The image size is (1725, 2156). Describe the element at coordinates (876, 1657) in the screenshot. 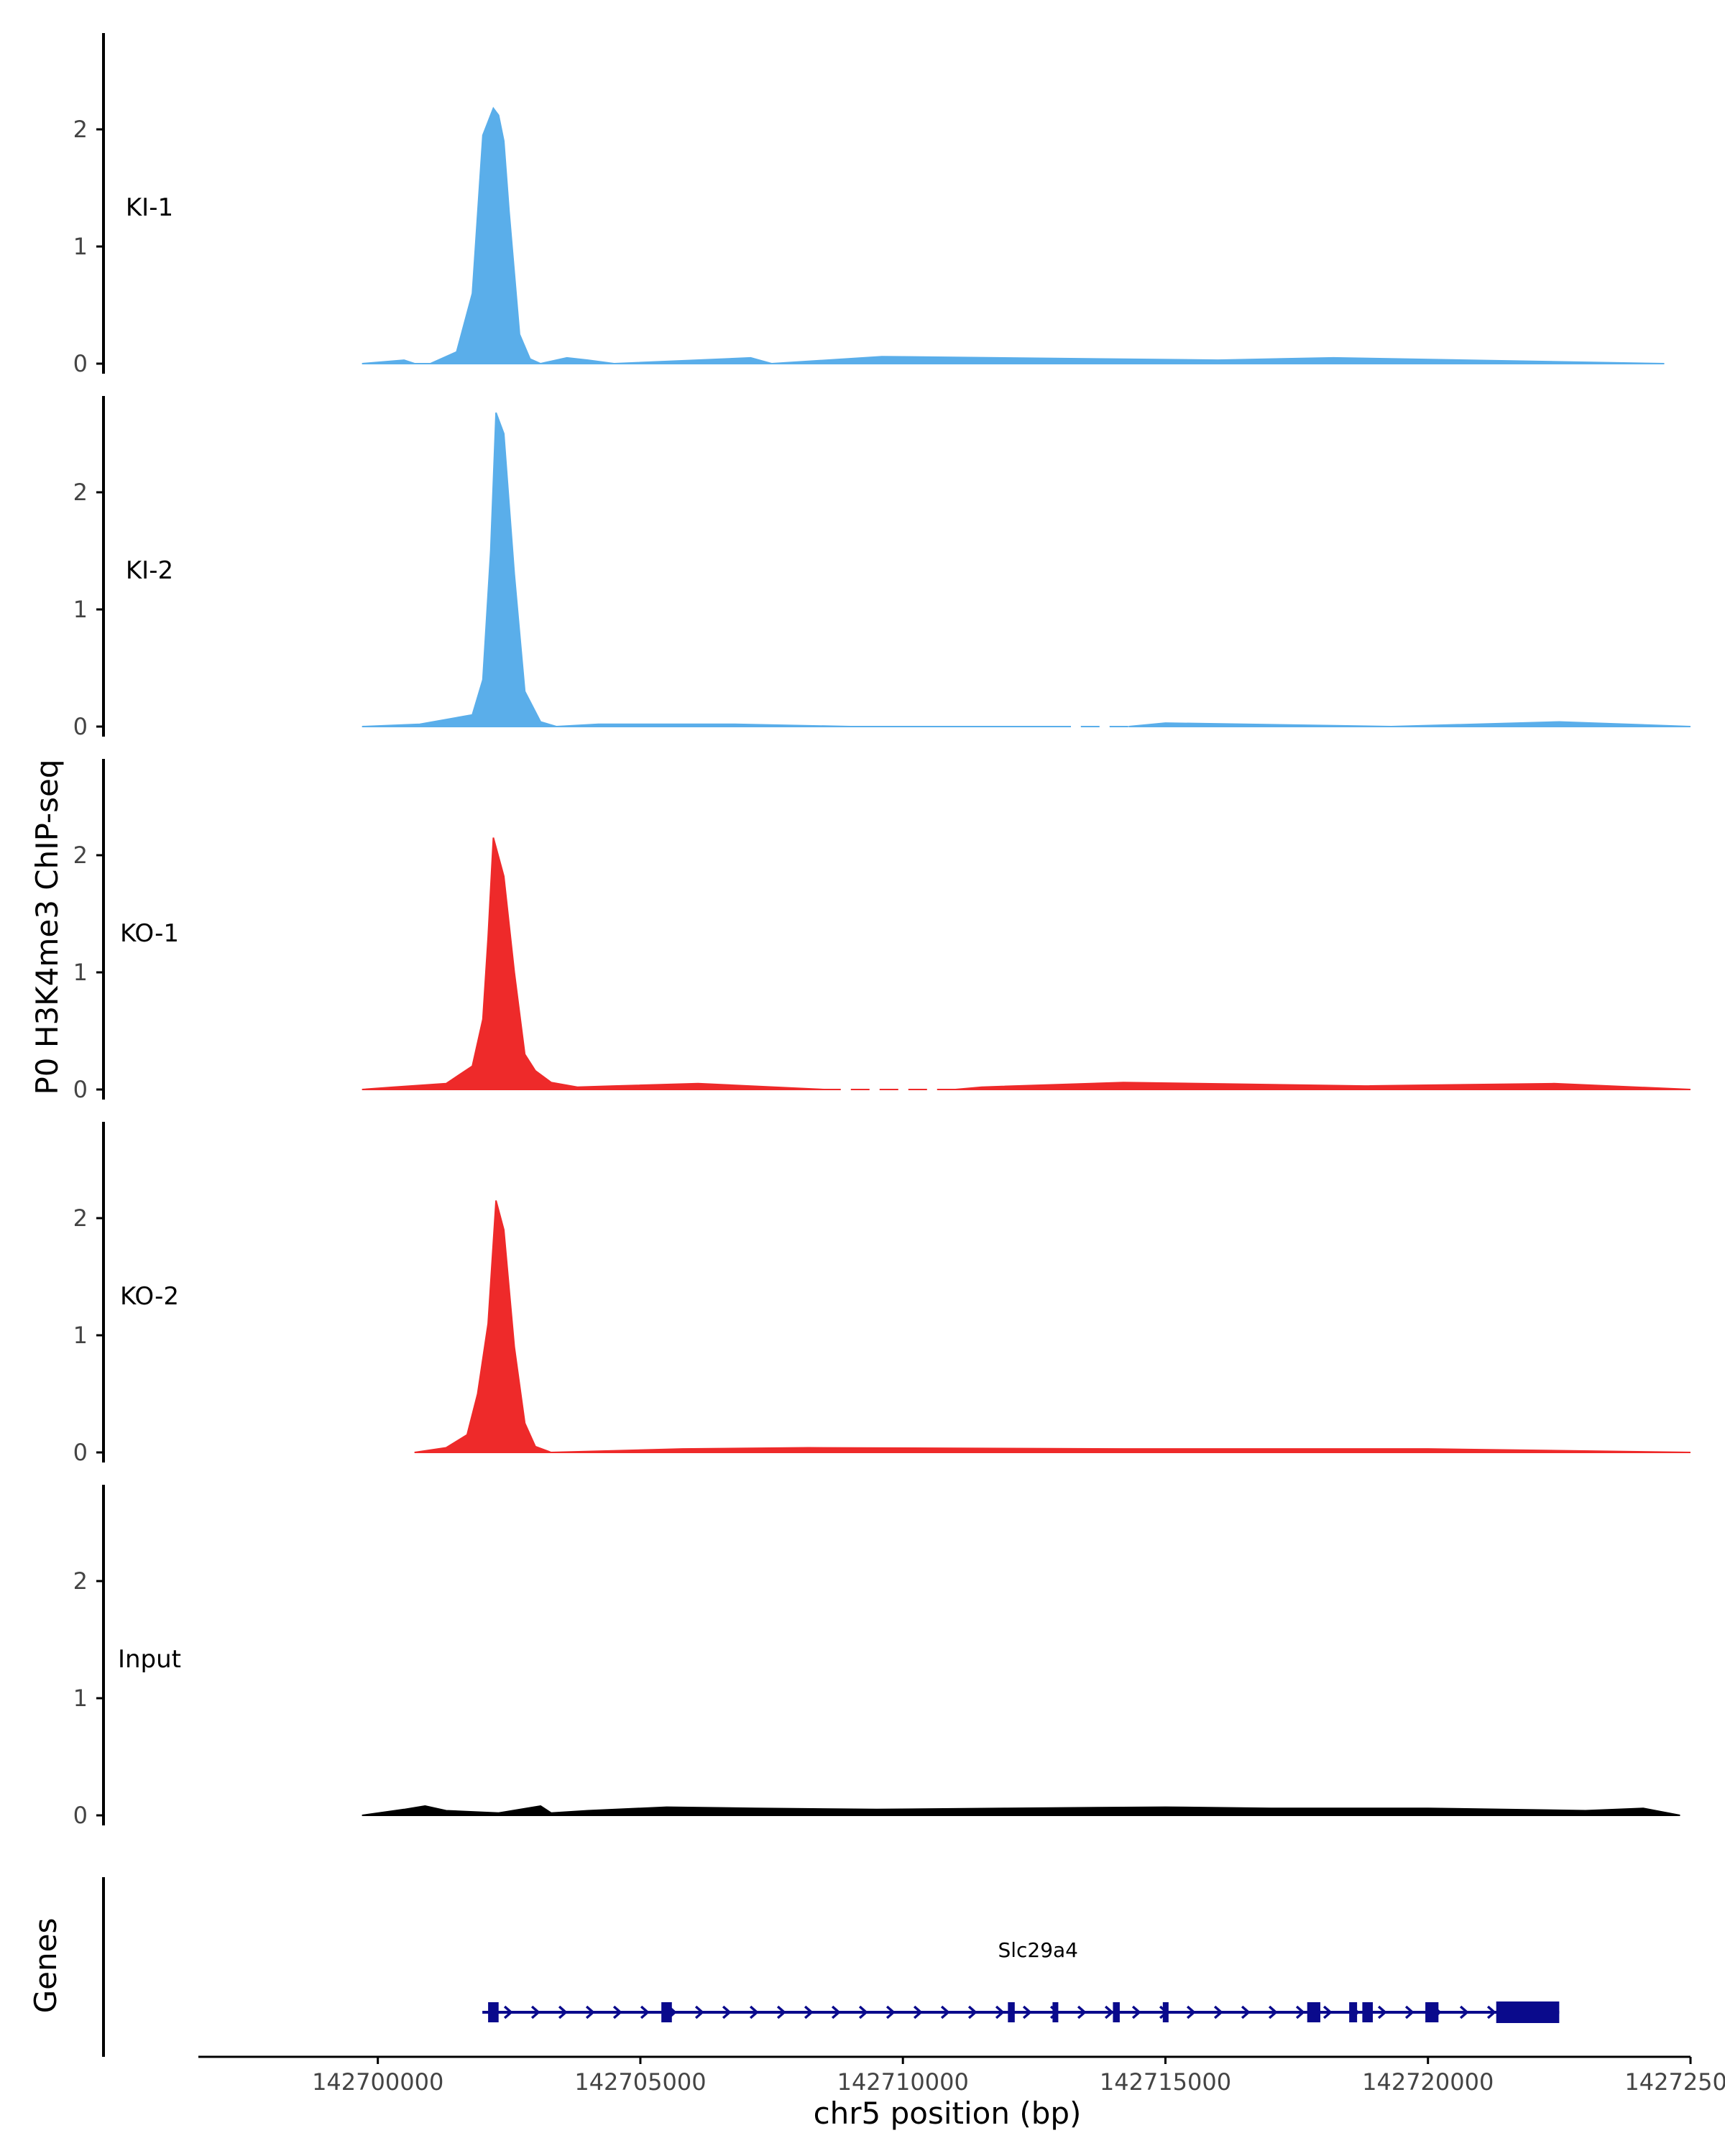

I see `track-input: 0 1 2 Input` at that location.